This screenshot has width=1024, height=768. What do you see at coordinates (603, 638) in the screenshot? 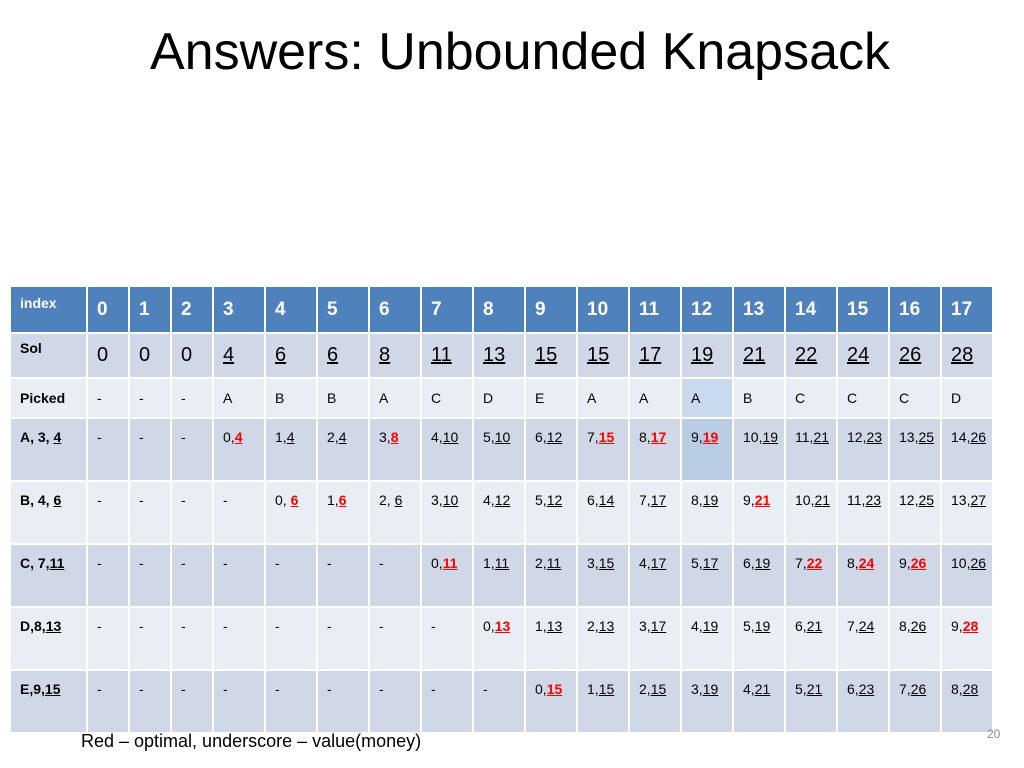
I see `item-cell: 2,13` at bounding box center [603, 638].